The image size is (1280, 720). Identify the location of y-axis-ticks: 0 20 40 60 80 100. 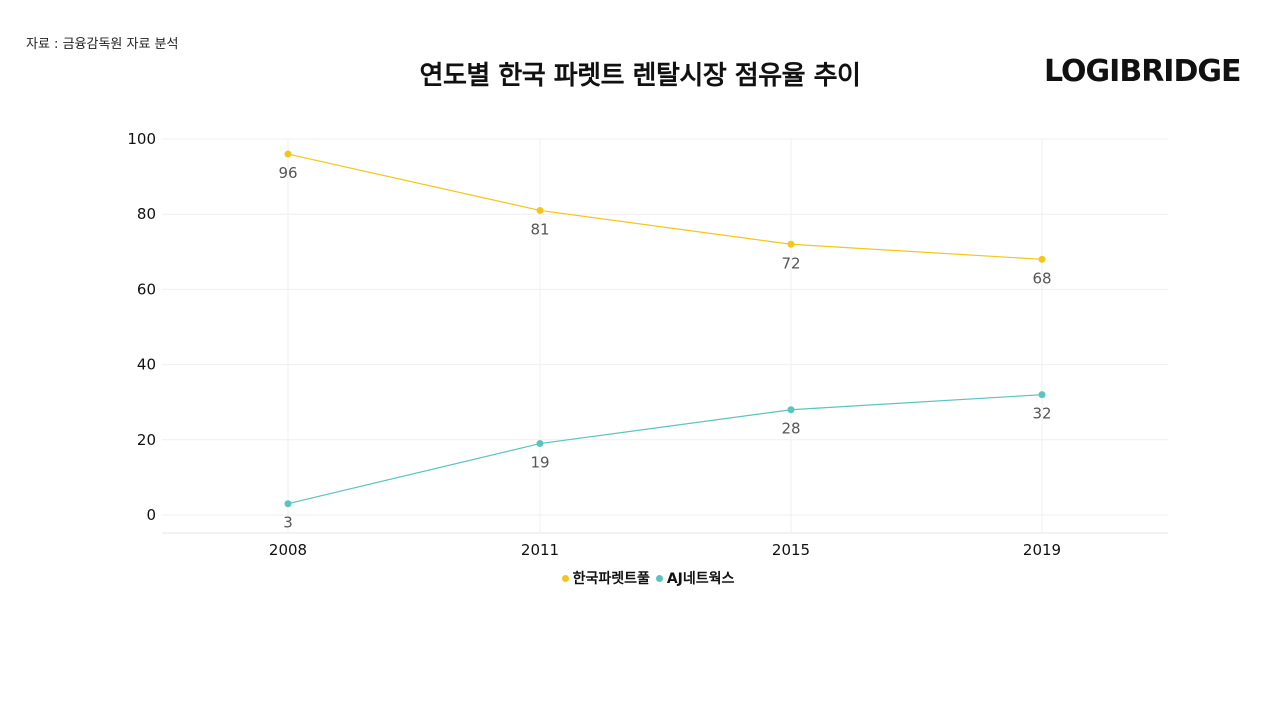
(141, 327).